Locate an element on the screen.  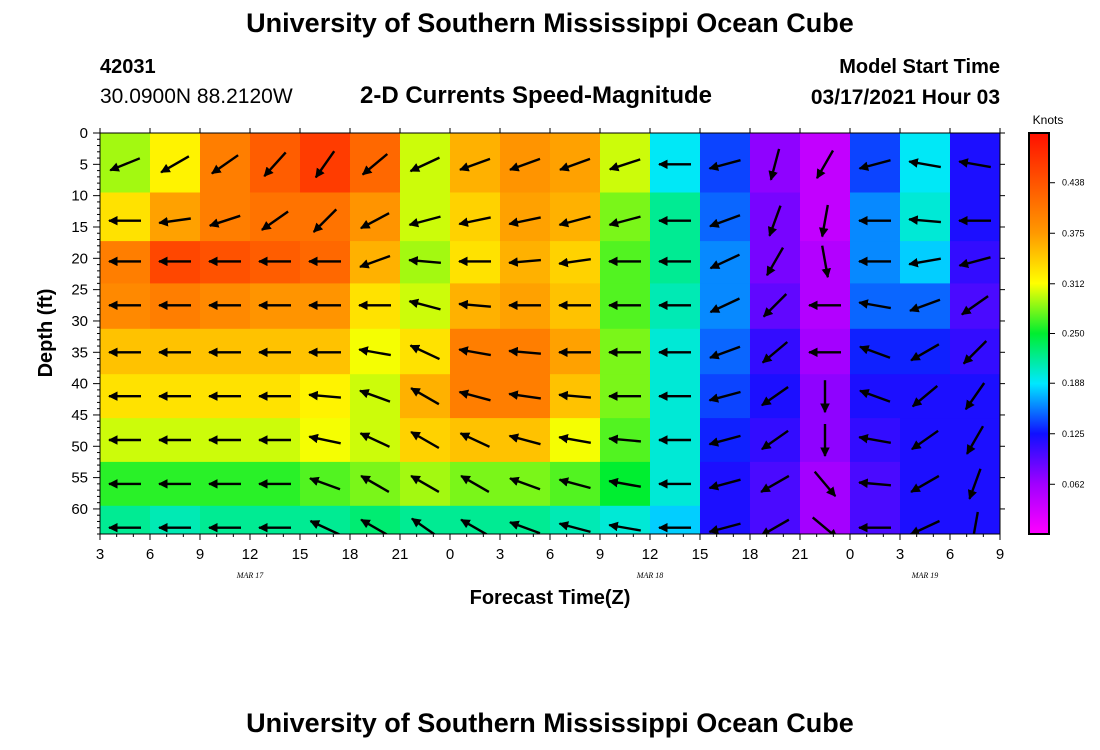
model-start-time: 03/17/2021 Hour 03 is located at coordinates (905, 97).